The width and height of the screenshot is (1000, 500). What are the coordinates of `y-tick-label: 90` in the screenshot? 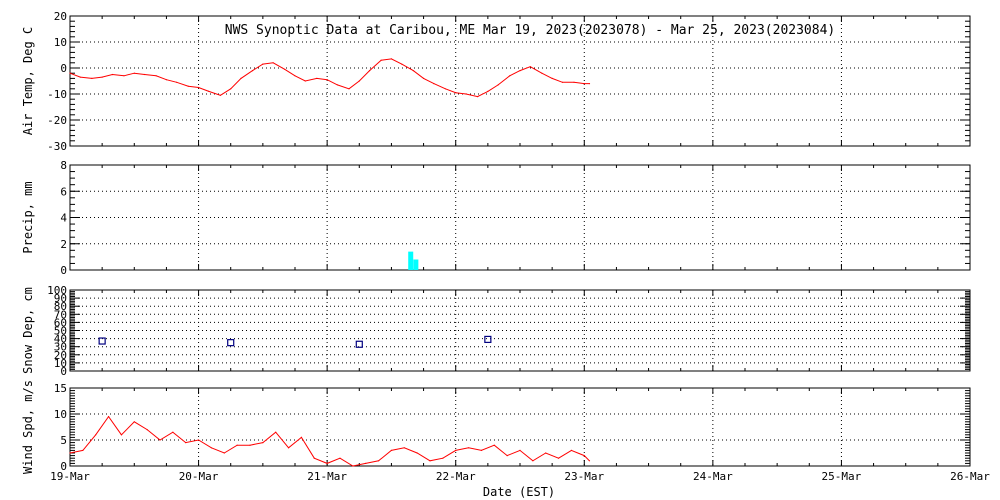 It's located at (60, 298).